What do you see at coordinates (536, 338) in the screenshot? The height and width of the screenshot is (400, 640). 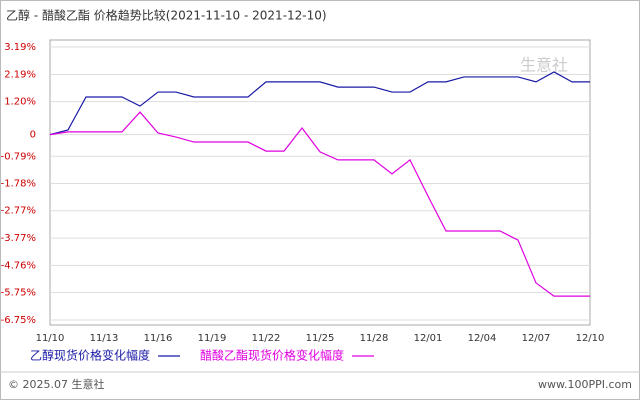 I see `x-tick-label: 12/07` at bounding box center [536, 338].